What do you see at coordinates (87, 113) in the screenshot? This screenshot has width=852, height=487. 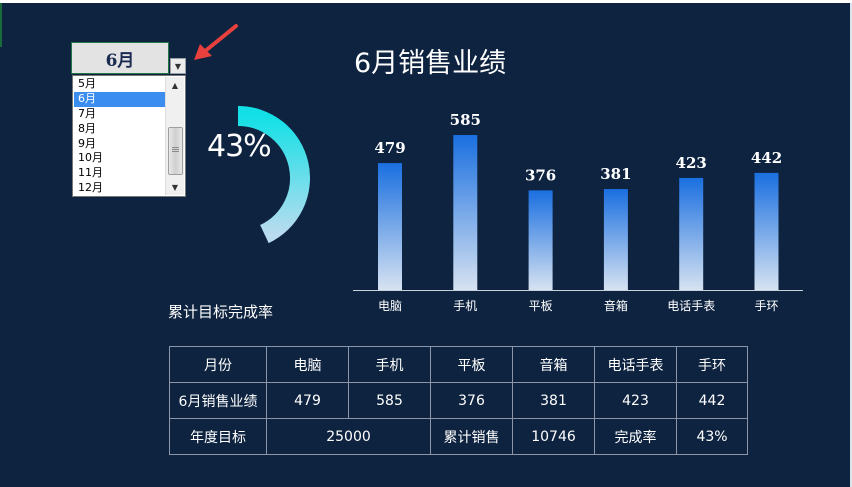 I see `dropdown-option: 7月` at bounding box center [87, 113].